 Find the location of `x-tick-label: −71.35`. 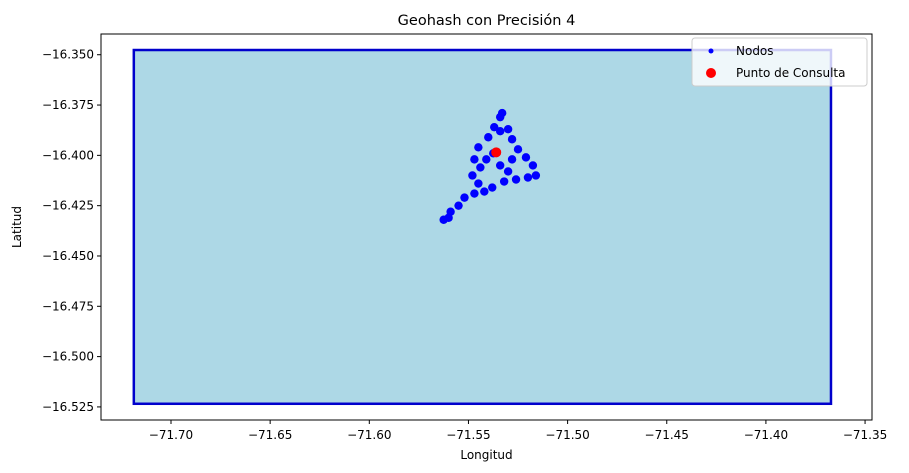

x-tick-label: −71.35 is located at coordinates (865, 435).